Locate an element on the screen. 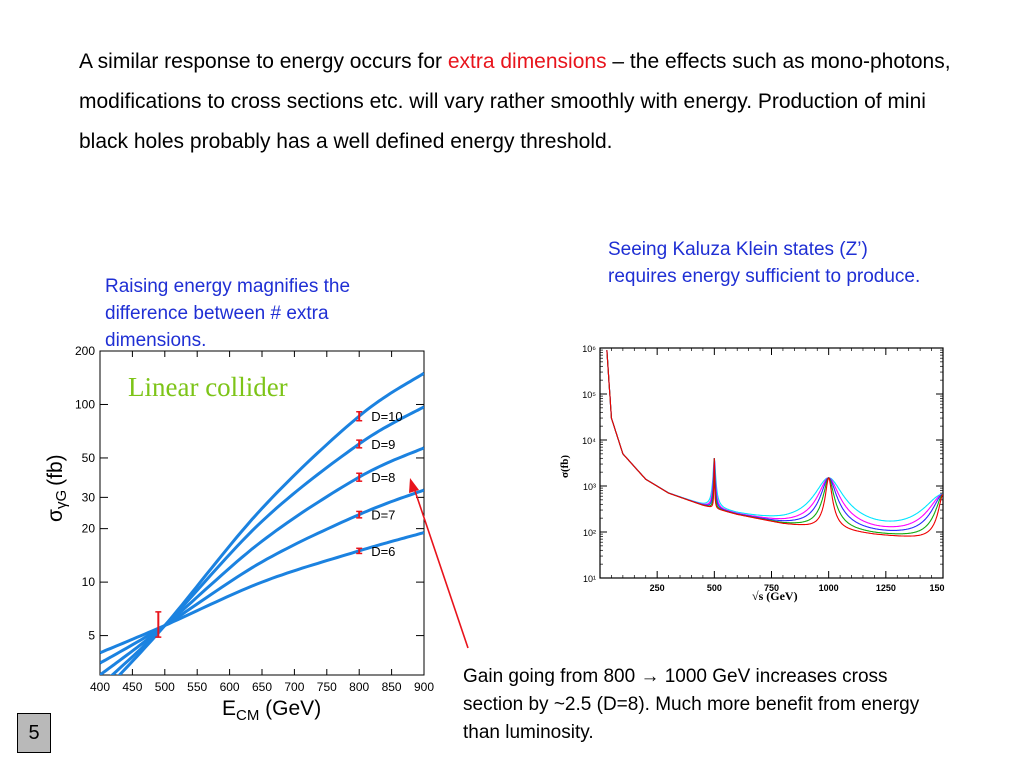  y-tick-label: 200 is located at coordinates (85, 351).